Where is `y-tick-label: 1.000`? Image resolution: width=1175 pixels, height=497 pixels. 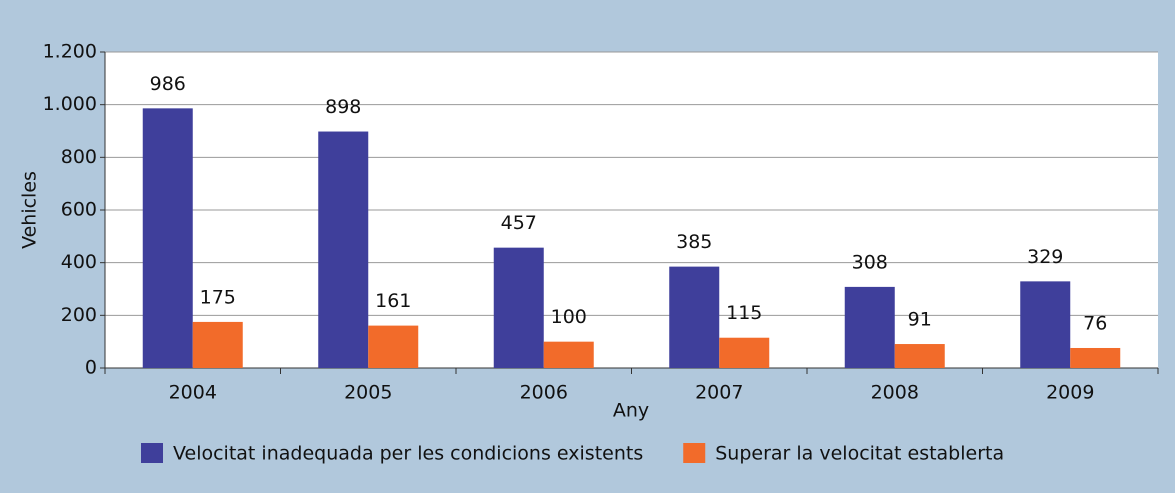
y-tick-label: 1.000 is located at coordinates (70, 104).